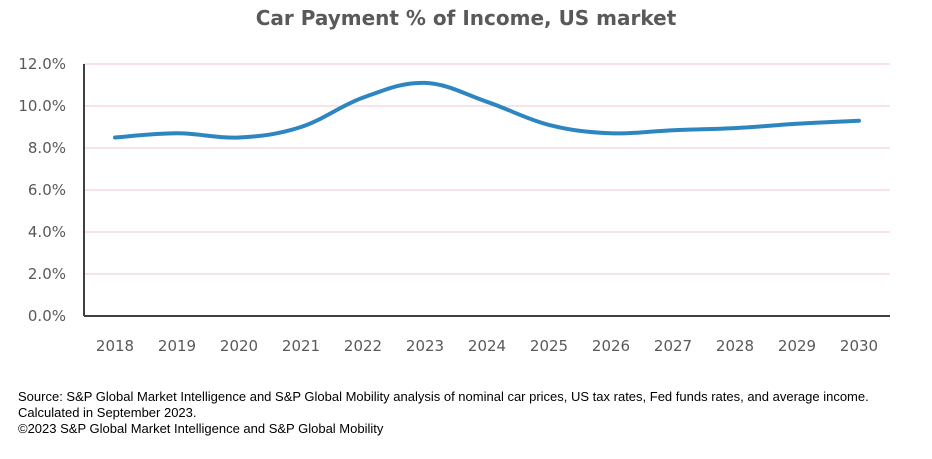 This screenshot has height=459, width=932. What do you see at coordinates (425, 346) in the screenshot?
I see `x-tick-label: 2023` at bounding box center [425, 346].